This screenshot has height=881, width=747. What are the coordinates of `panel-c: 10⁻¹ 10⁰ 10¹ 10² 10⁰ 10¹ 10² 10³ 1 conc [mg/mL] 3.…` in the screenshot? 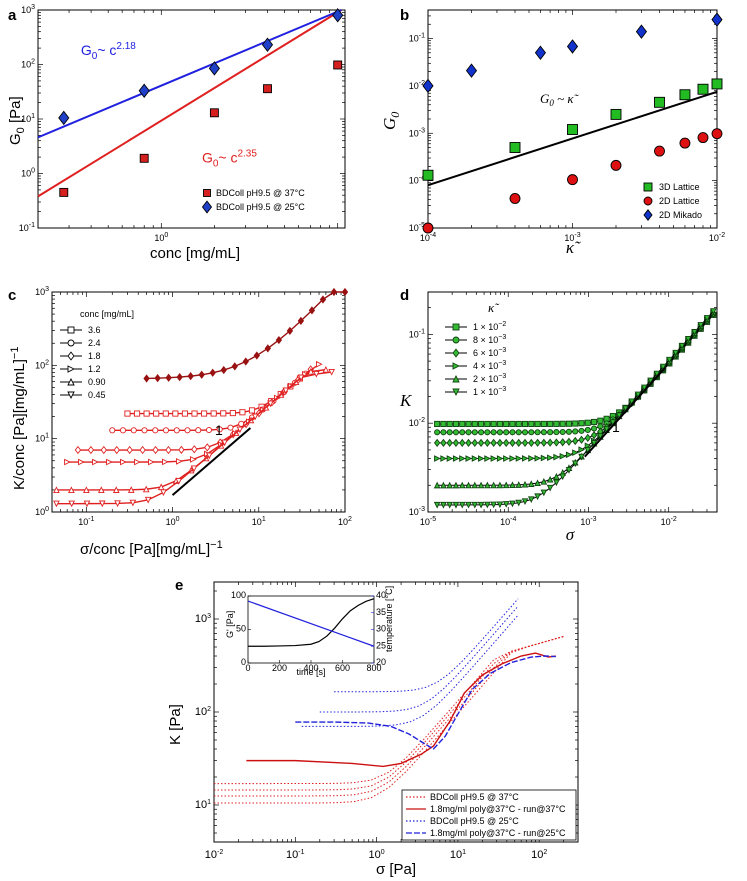 It's located at (180, 422).